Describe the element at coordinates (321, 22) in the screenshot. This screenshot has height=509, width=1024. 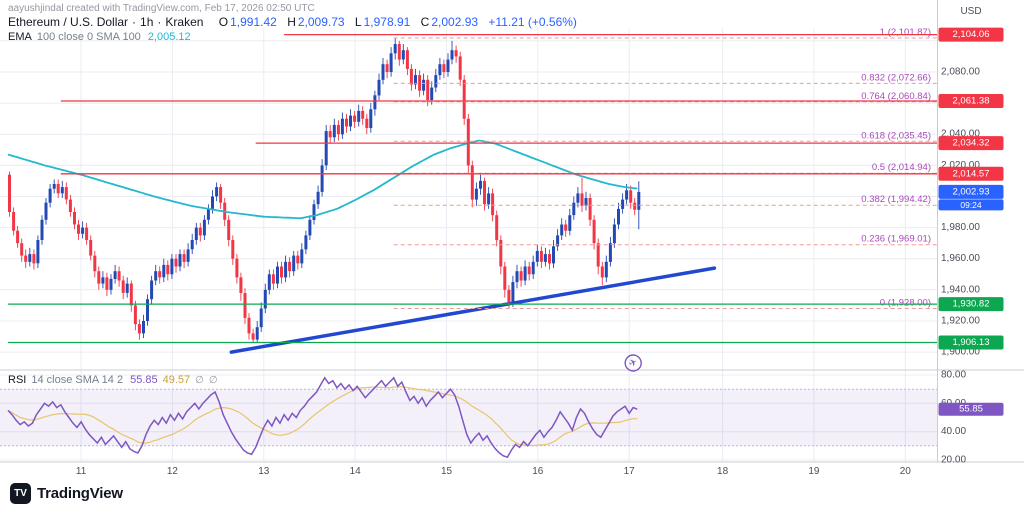
I see `high-value: 2,009.73` at that location.